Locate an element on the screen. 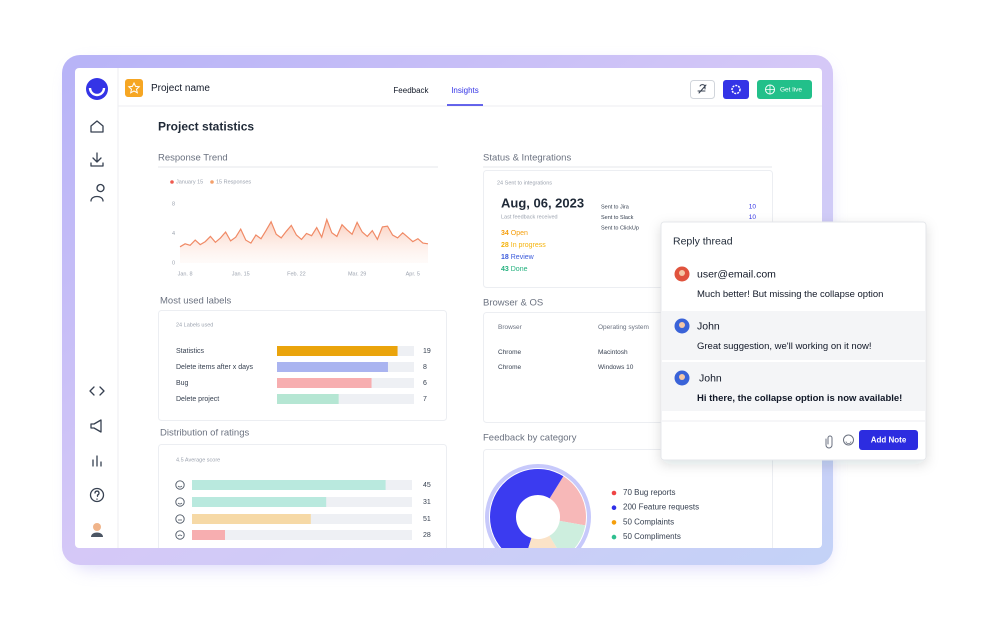  legend-entry: 50 Compliments is located at coordinates (652, 536).